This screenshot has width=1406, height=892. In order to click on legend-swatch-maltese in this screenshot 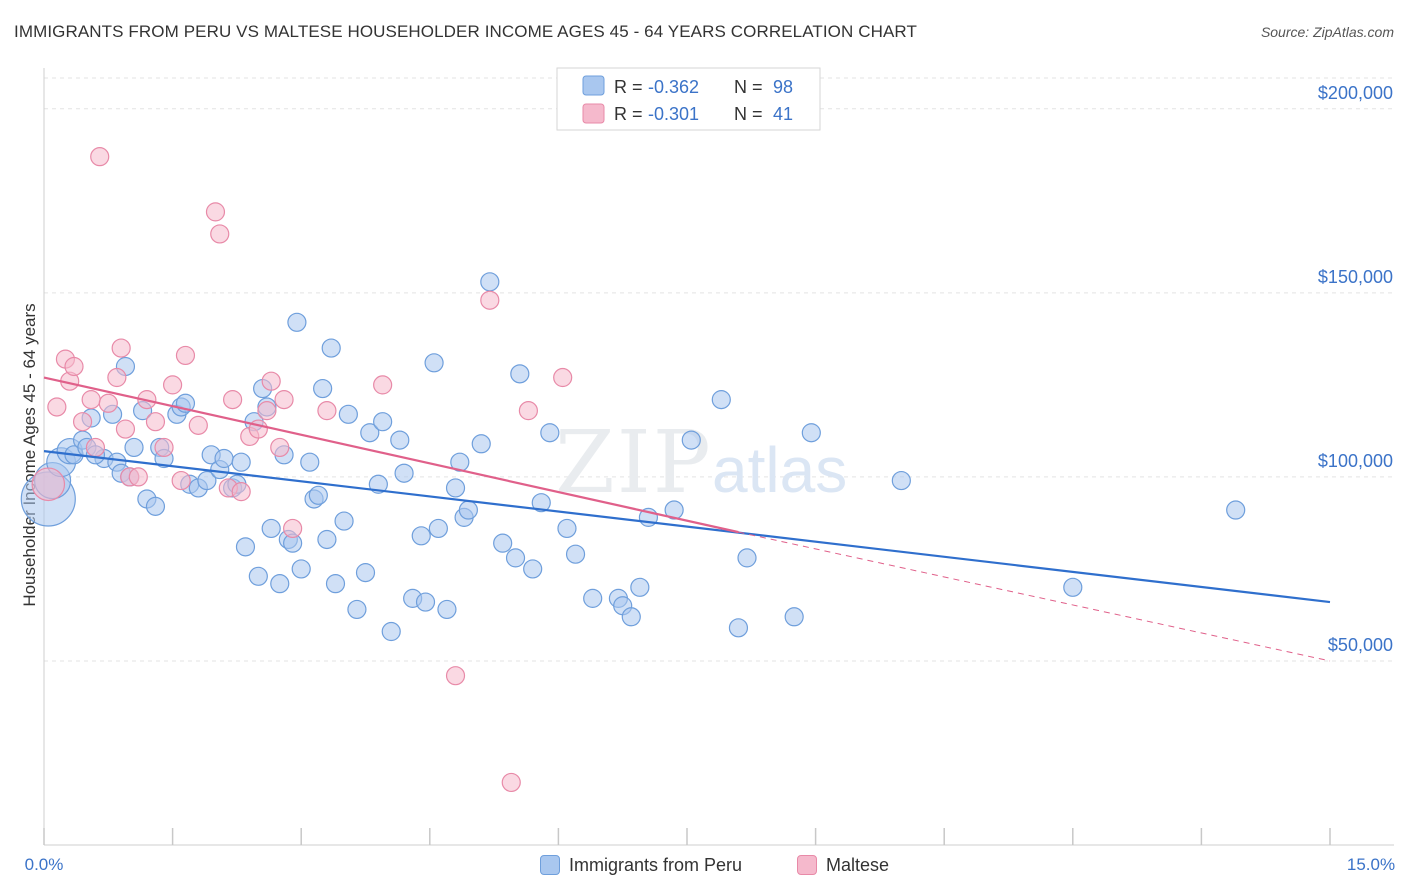, I will do `click(593, 113)`.